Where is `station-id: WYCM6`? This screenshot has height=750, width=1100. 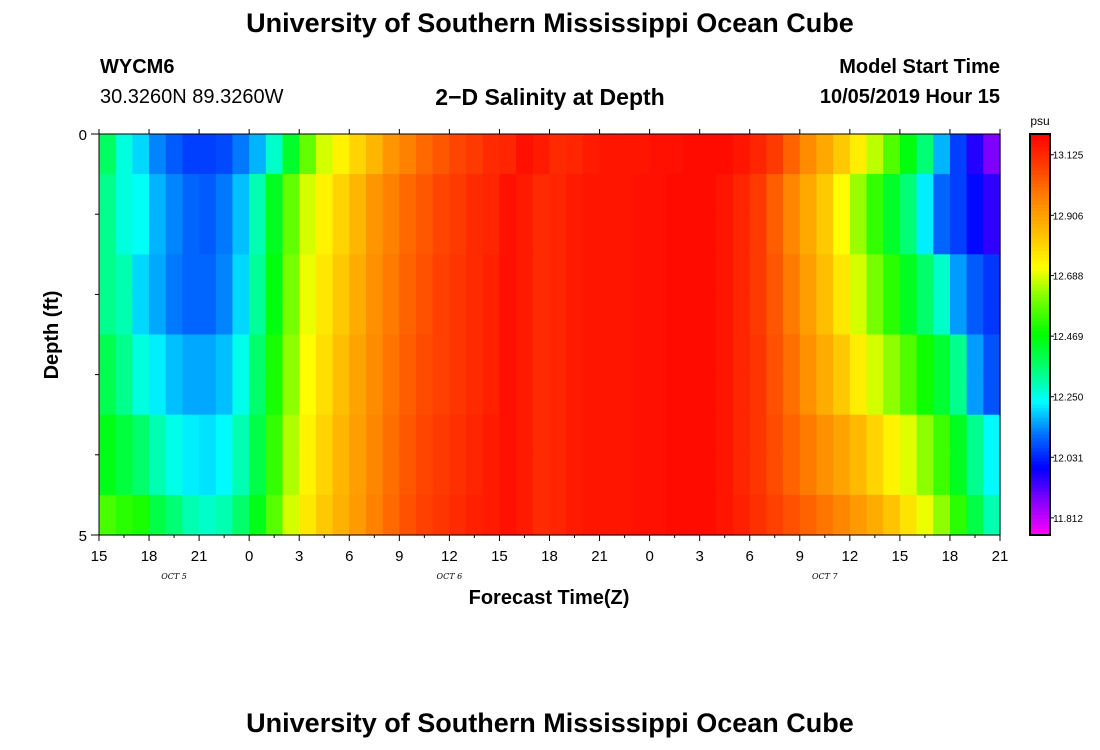
station-id: WYCM6 is located at coordinates (137, 67).